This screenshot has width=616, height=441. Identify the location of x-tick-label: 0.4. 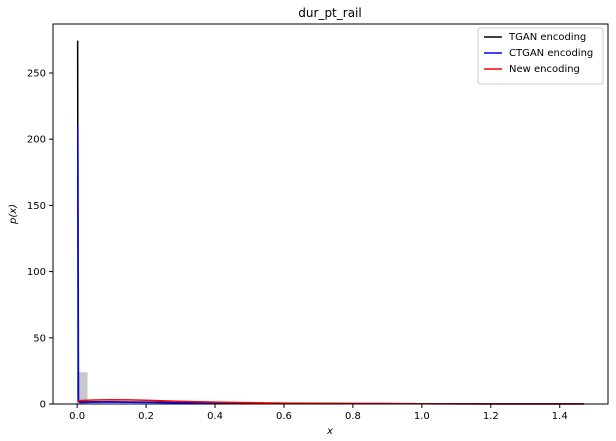
(215, 416).